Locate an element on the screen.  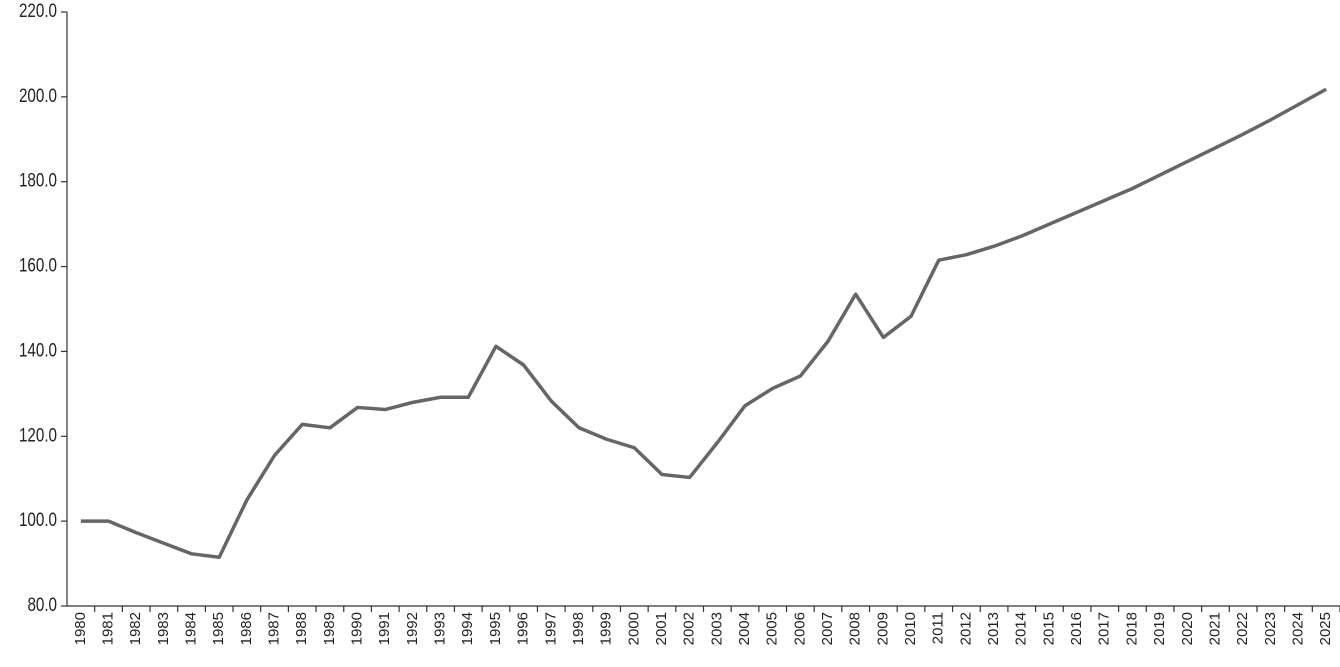
x-tick-label: 2007 is located at coordinates (827, 628).